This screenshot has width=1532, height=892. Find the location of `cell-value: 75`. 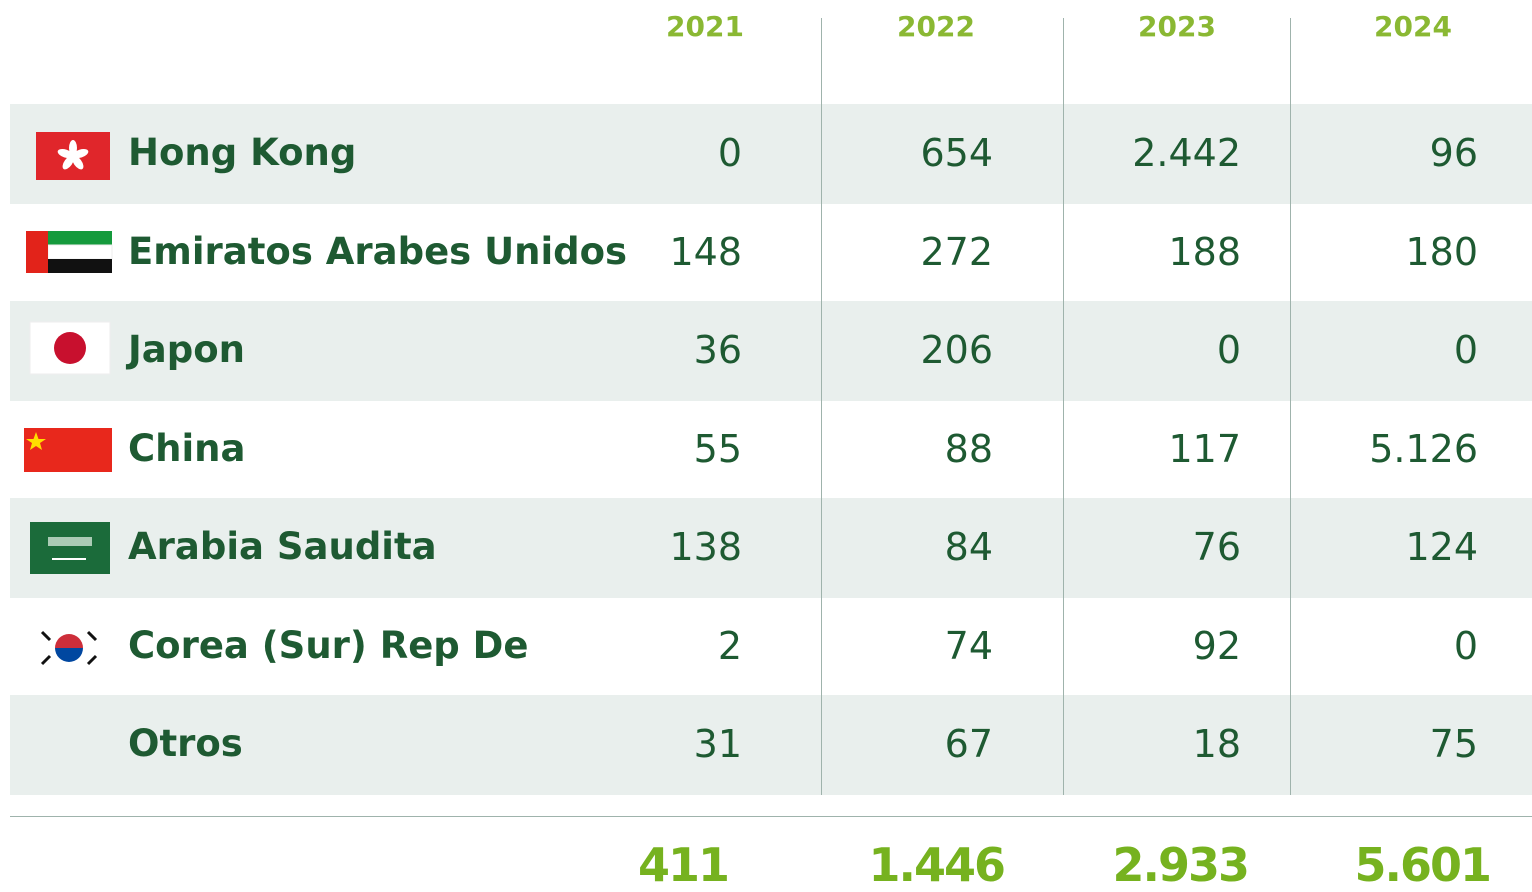

cell-value: 75 is located at coordinates (1453, 744).